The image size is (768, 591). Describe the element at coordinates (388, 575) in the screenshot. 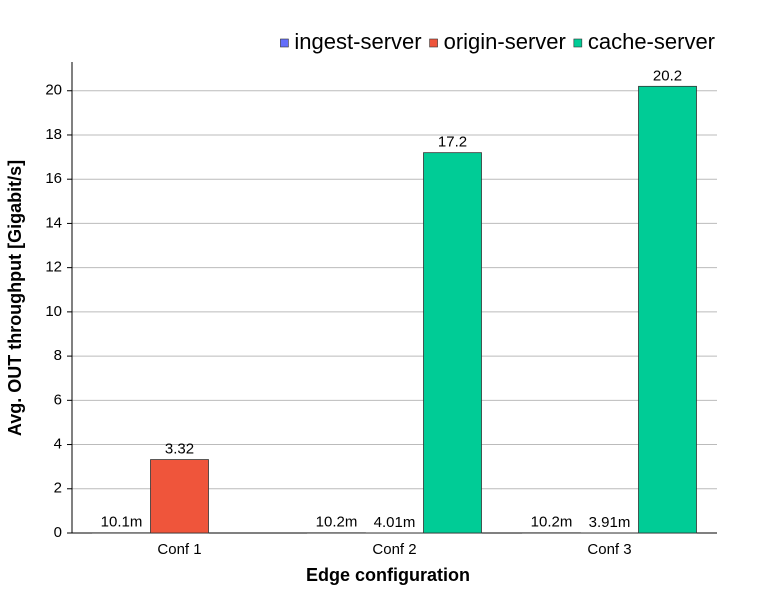

I see `x-axis-title: Edge configuration` at that location.